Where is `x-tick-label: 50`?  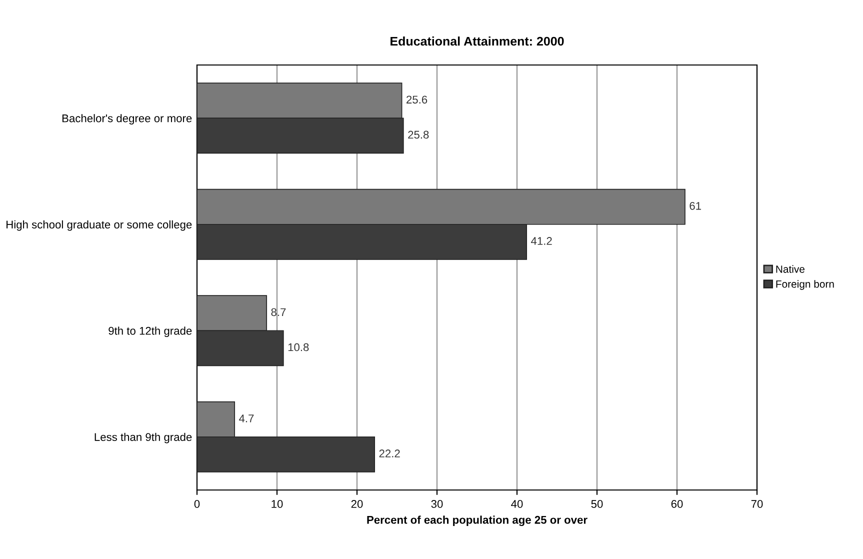
x-tick-label: 50 is located at coordinates (597, 504).